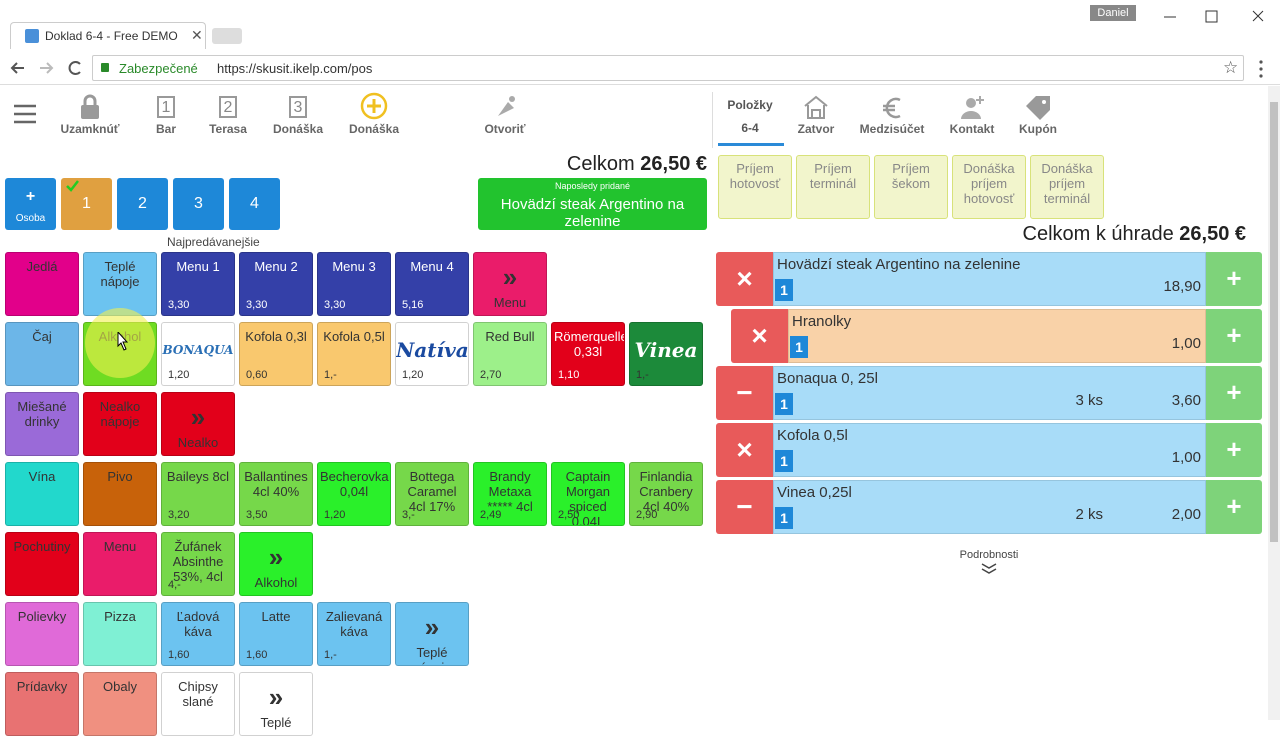 The image size is (1280, 736). I want to click on toolbar-button: Otvoriť, so click(505, 117).